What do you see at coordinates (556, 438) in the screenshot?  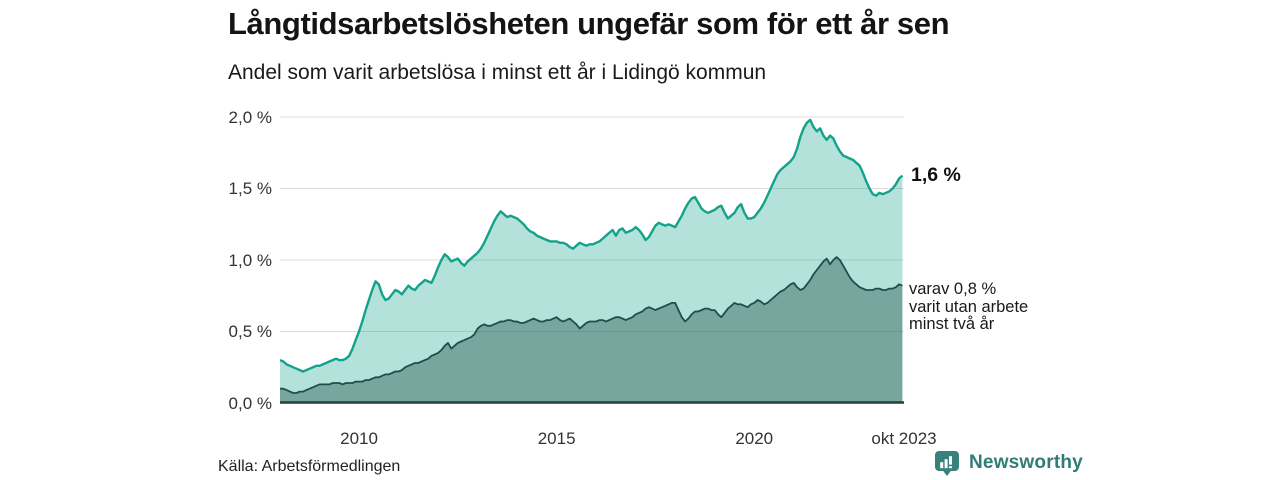 I see `x-tick-label: 2015` at bounding box center [556, 438].